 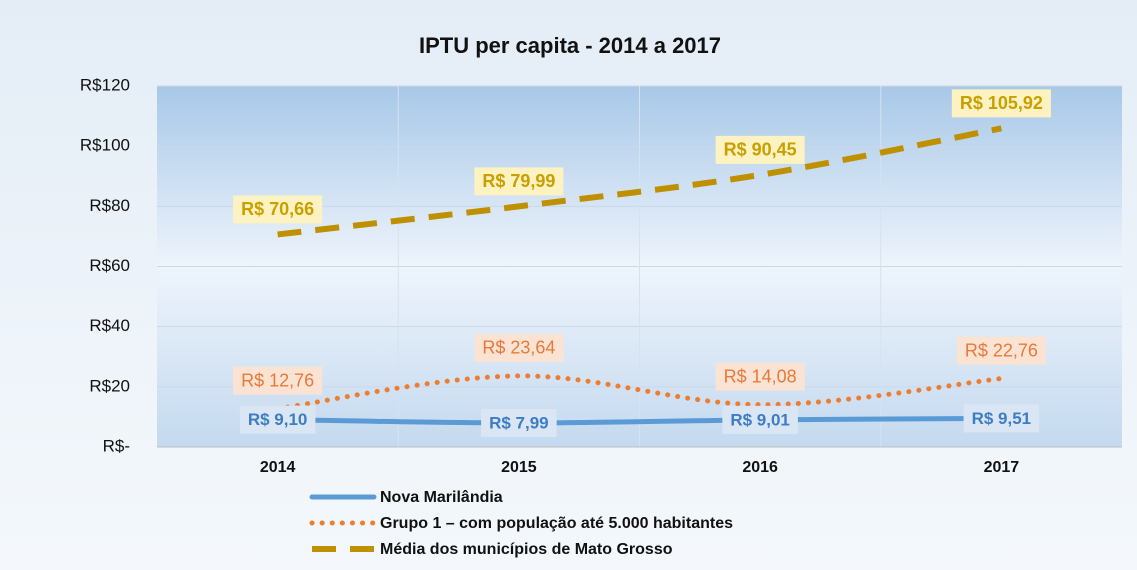 What do you see at coordinates (526, 549) in the screenshot?
I see `legend-label: Média dos municípios de Mato Grosso` at bounding box center [526, 549].